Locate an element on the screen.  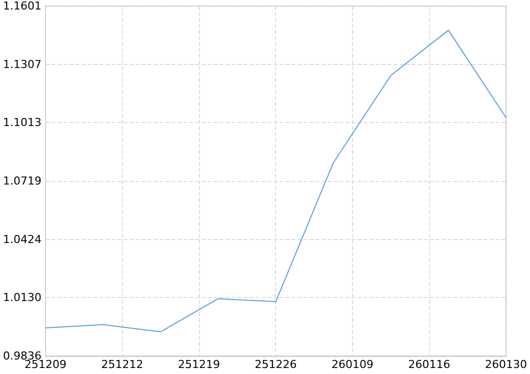
x-tick-label: 260130 is located at coordinates (506, 364).